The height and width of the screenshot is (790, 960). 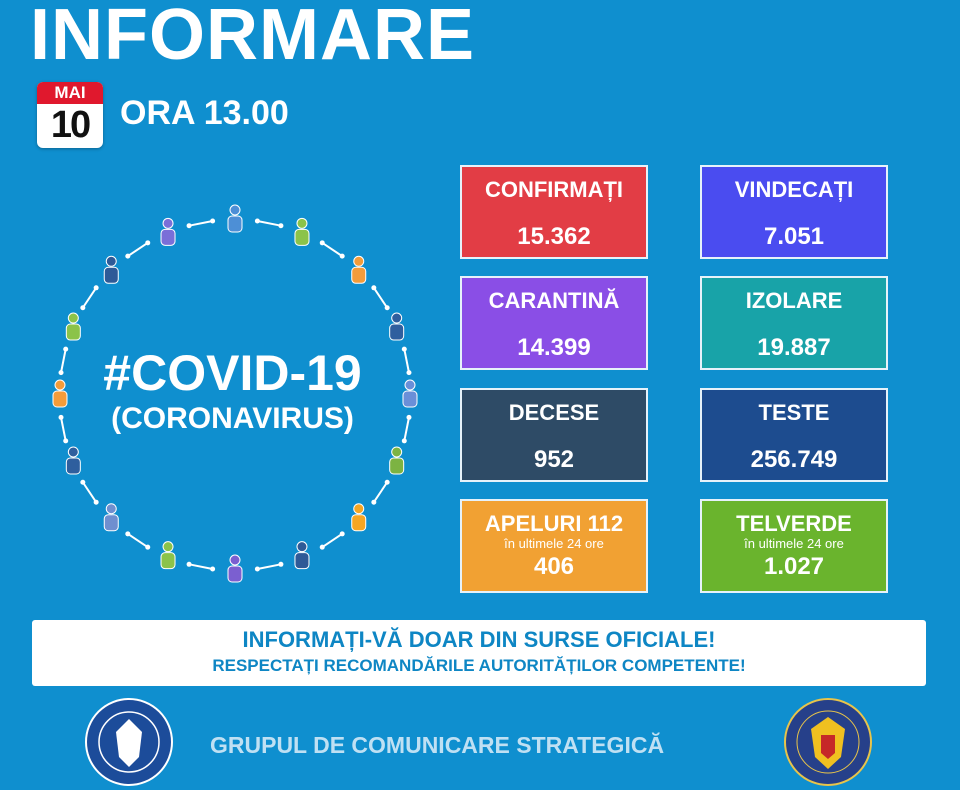 I want to click on stat-box-apeluri-112: APELURI 112 în ultimele 24 ore 406, so click(x=554, y=546).